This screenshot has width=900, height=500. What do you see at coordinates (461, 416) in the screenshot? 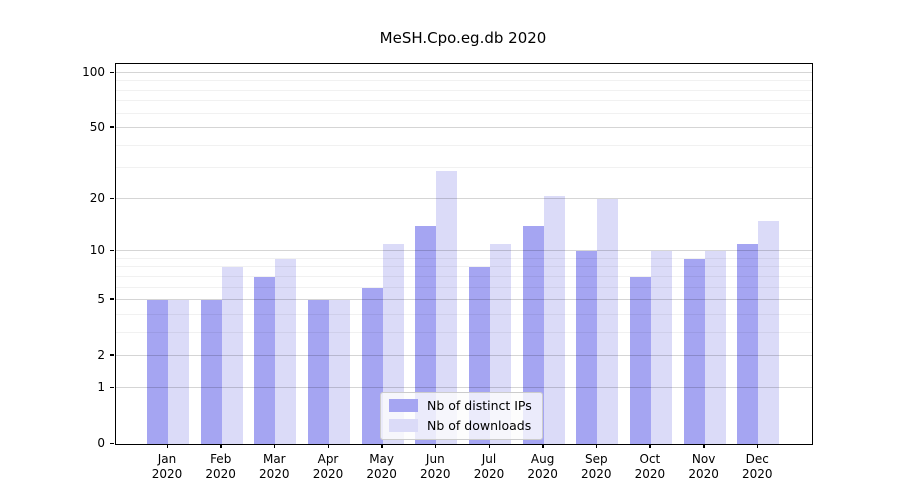
I see `legend: Nb of distinct IPs Nb of downloads` at bounding box center [461, 416].